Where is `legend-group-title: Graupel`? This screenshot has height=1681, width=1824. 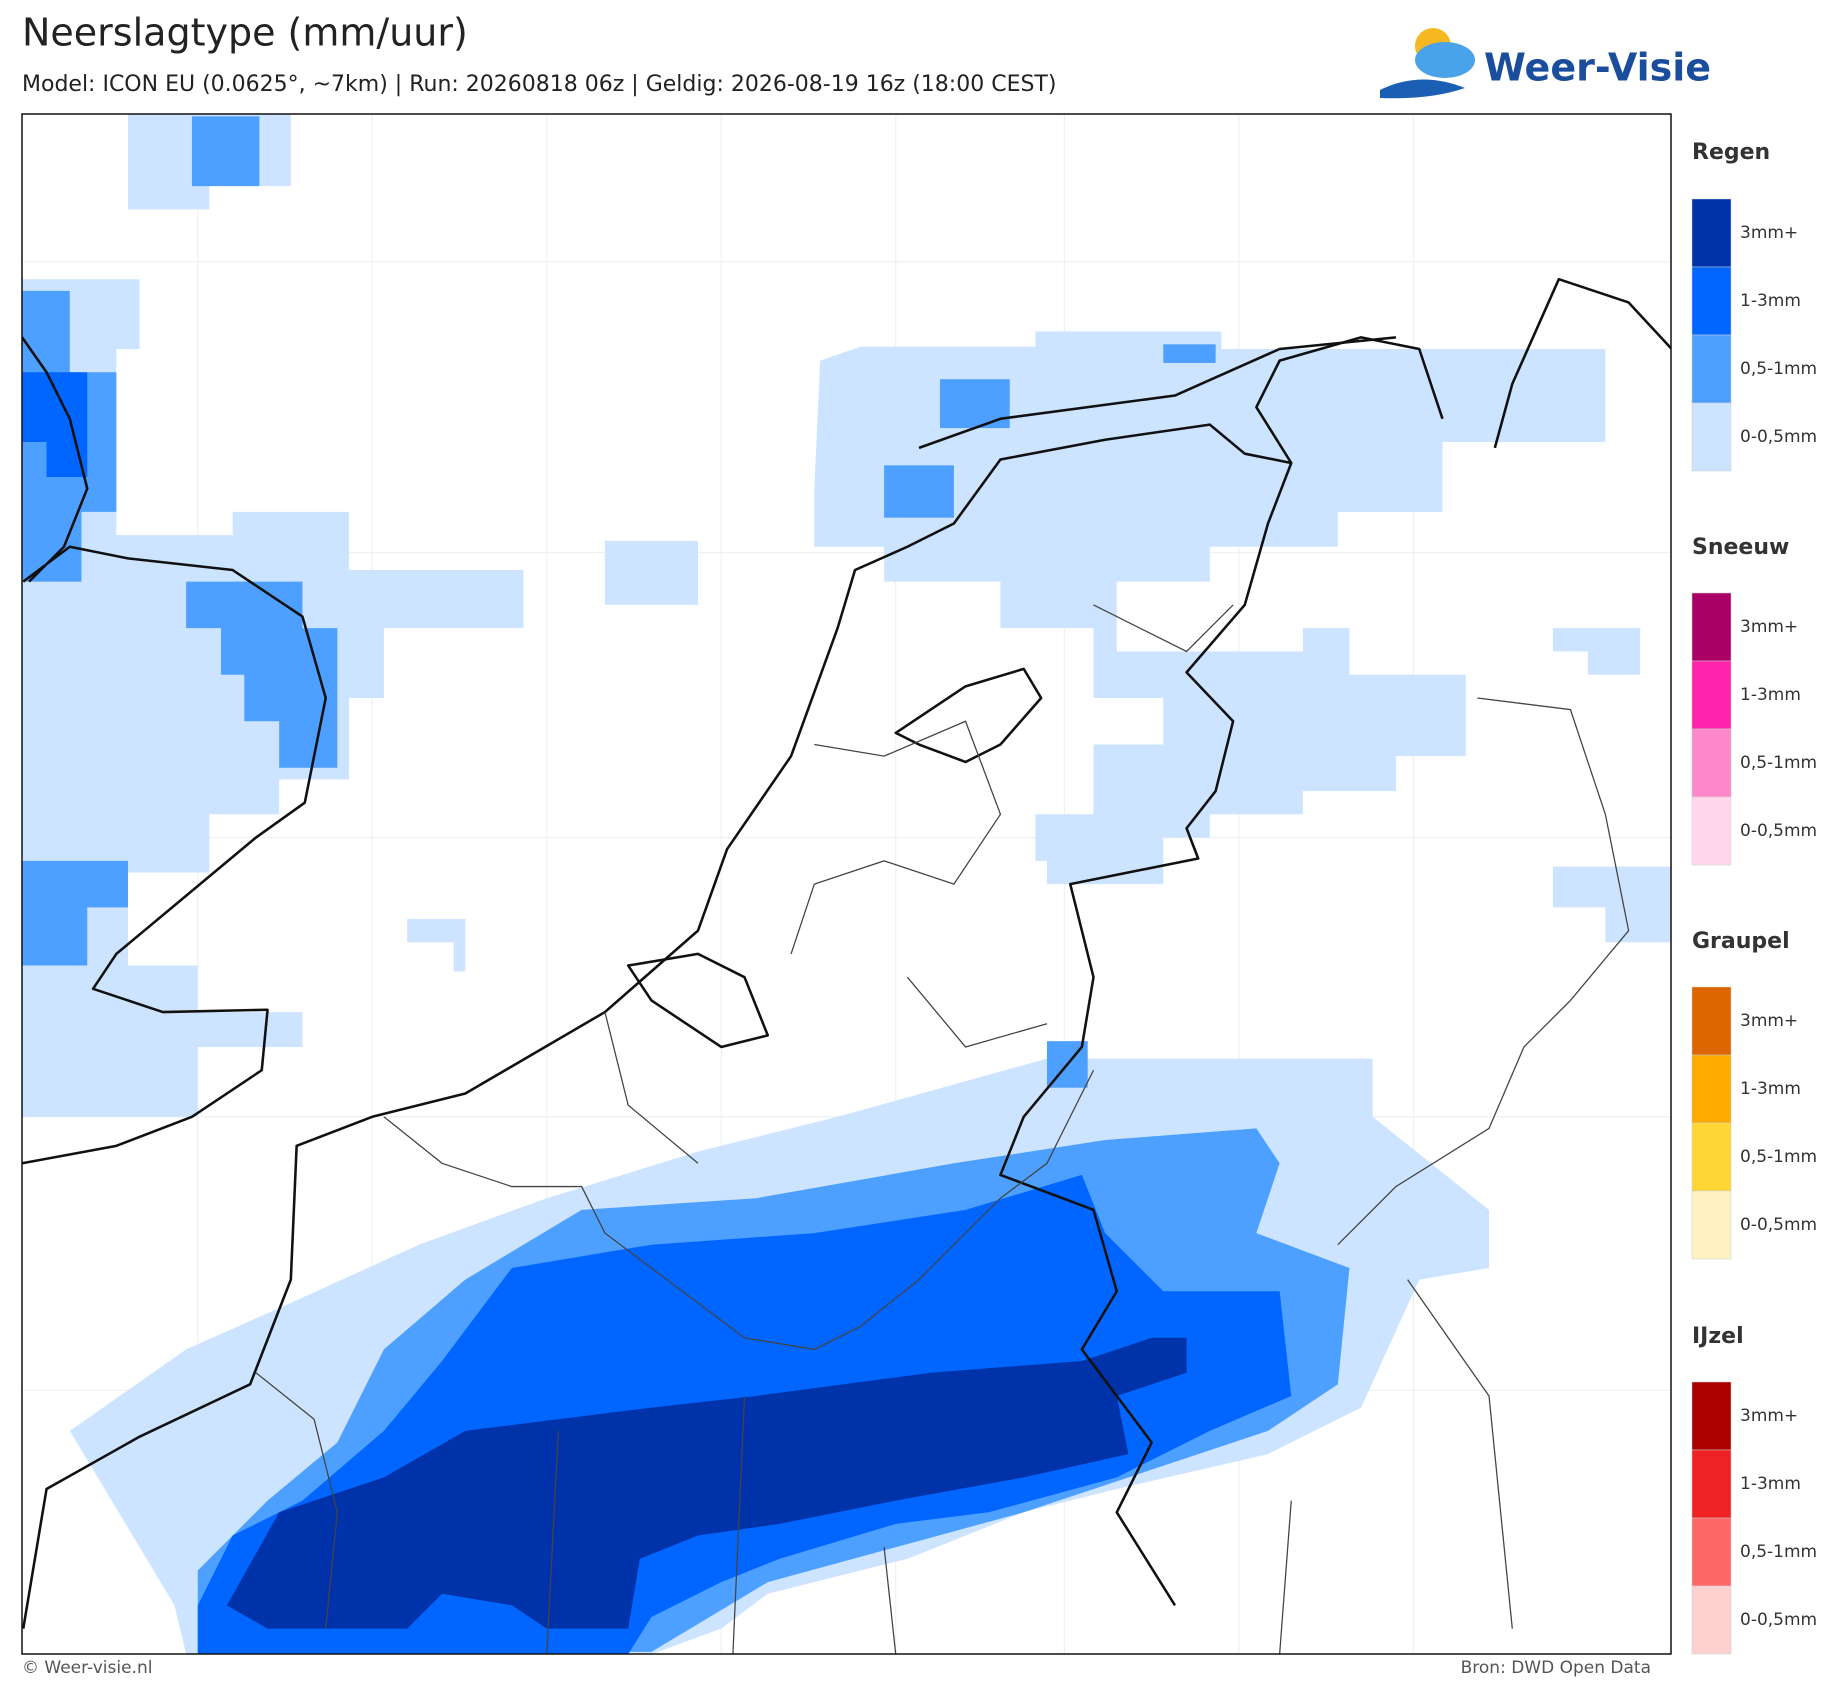 legend-group-title: Graupel is located at coordinates (1741, 941).